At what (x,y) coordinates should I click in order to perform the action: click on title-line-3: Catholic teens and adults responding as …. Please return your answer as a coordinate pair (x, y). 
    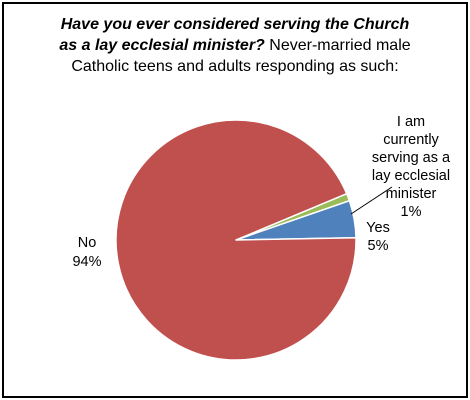
    Looking at the image, I should click on (235, 66).